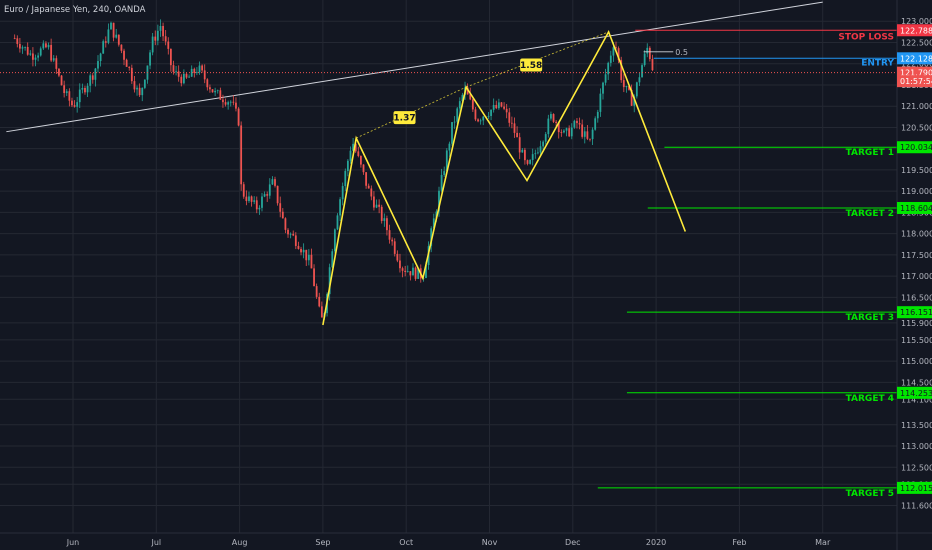  Describe the element at coordinates (656, 542) in the screenshot. I see `x-tick-label: 2020` at that location.